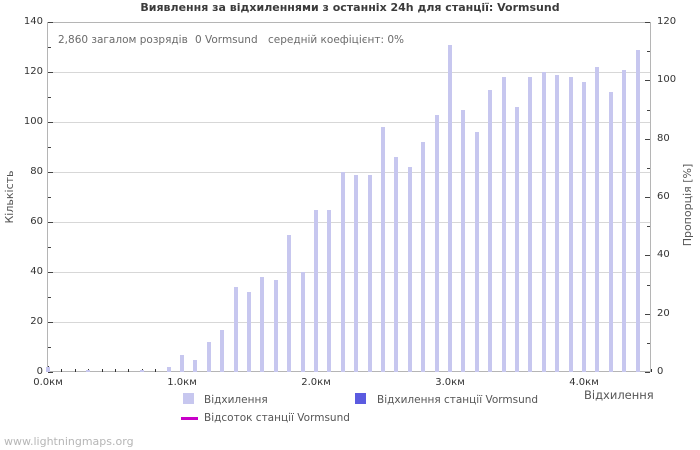 The width and height of the screenshot is (700, 450). What do you see at coordinates (360, 398) in the screenshot?
I see `legend-swatch-station-deviation` at bounding box center [360, 398].